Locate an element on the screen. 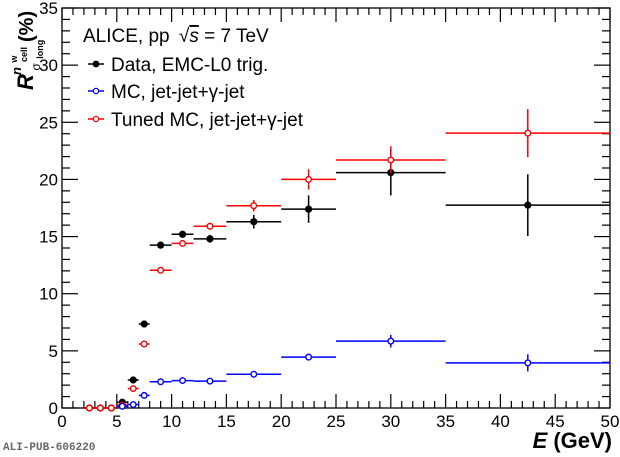 This screenshot has height=457, width=620. svg-text: R σ long is located at coordinates (29, 65).